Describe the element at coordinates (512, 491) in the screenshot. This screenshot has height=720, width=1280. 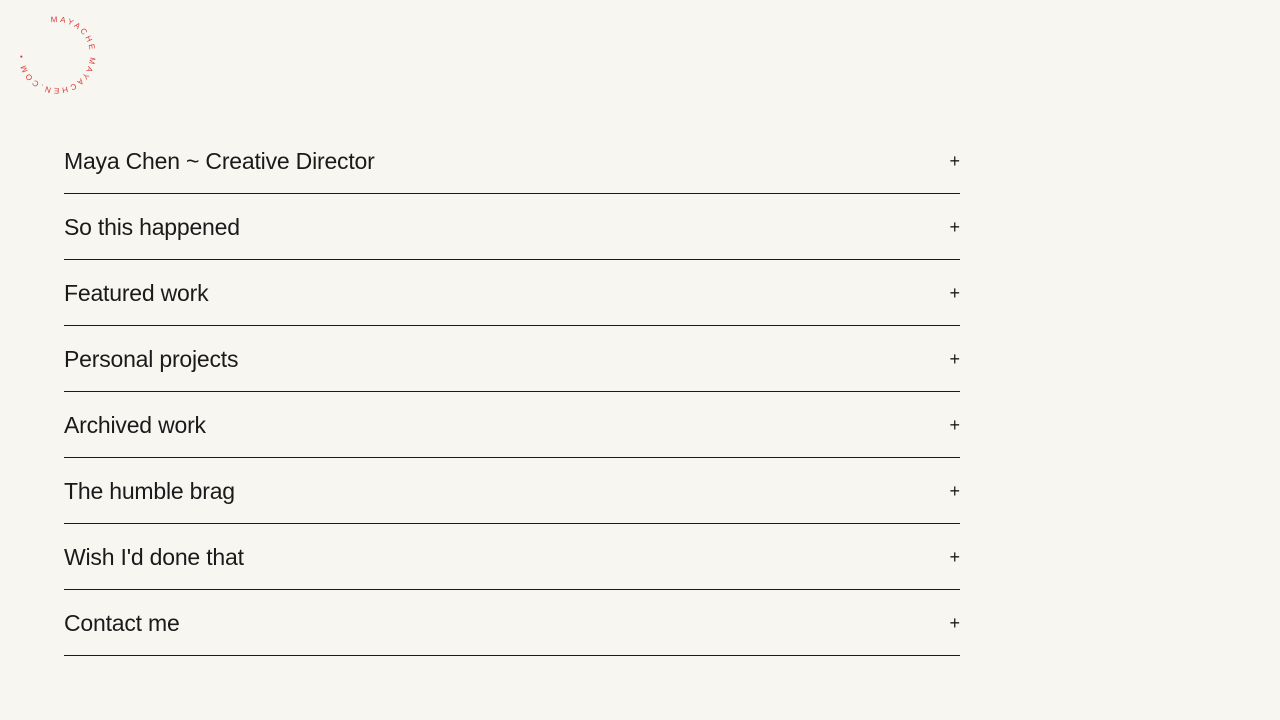
I see `accordion-item: The humble brag +` at that location.